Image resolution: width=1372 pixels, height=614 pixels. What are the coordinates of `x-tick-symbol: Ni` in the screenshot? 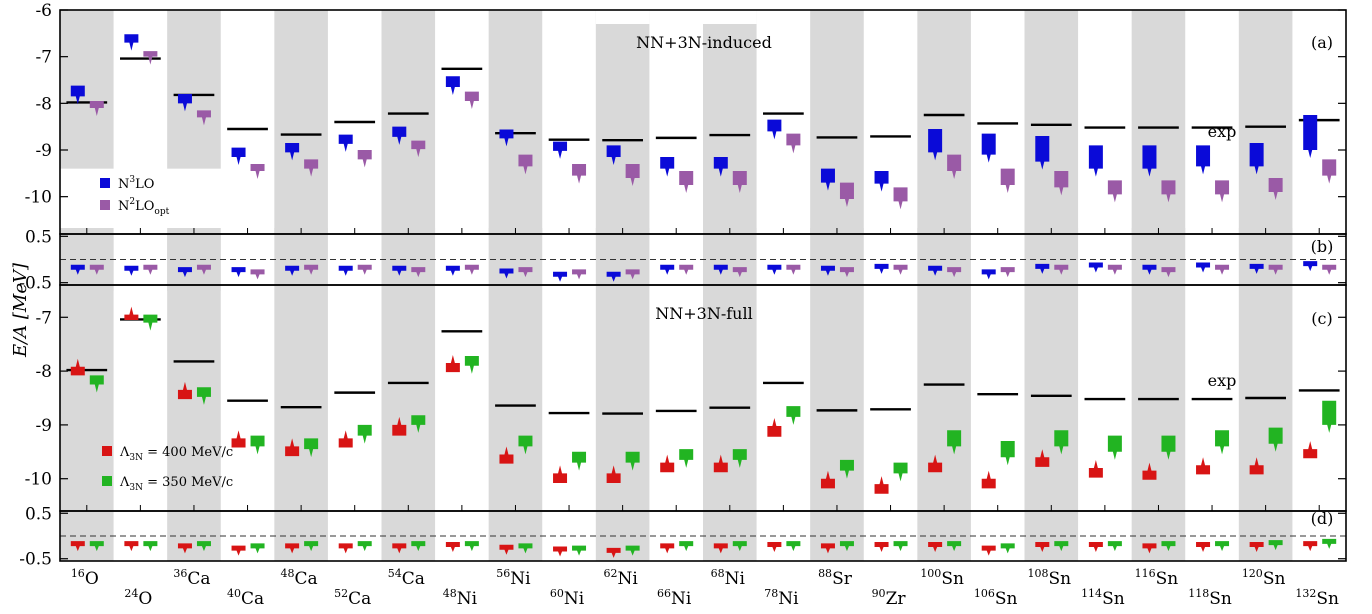 It's located at (681, 599).